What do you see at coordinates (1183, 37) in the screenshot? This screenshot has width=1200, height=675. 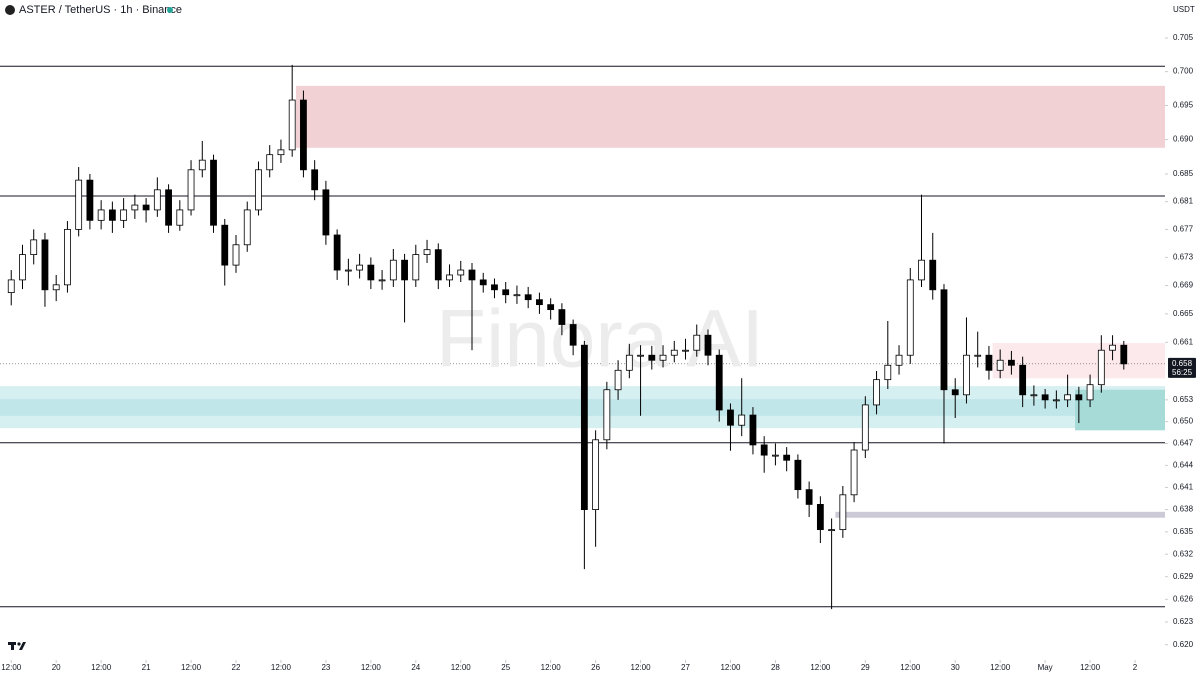 I see `y-tick-label: 0.705` at bounding box center [1183, 37].